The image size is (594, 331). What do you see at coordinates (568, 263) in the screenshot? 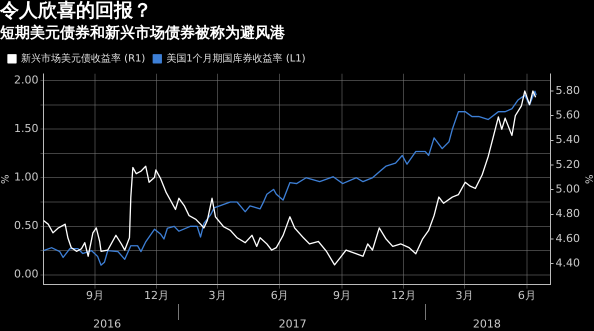
I see `y2-tick-label: 4.40` at bounding box center [568, 263].